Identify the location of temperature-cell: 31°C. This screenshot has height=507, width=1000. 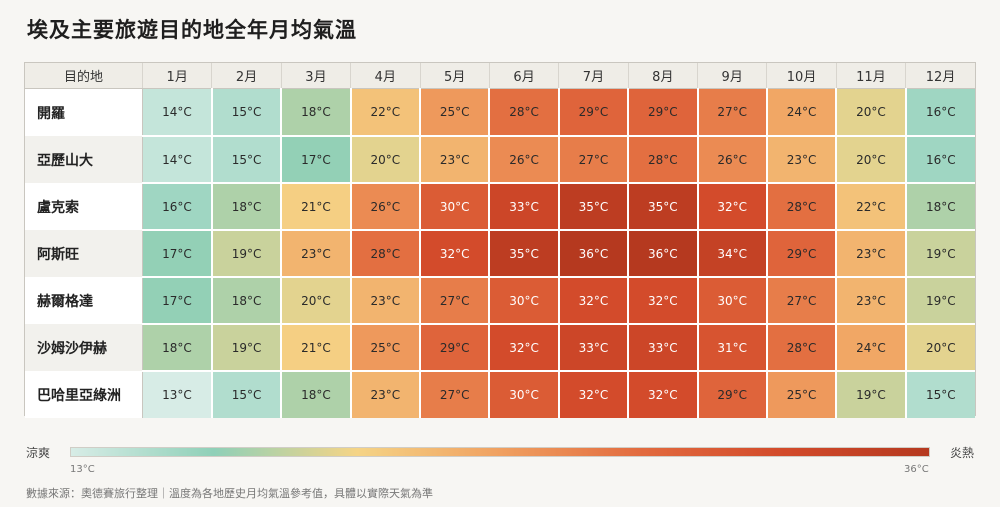
(732, 348).